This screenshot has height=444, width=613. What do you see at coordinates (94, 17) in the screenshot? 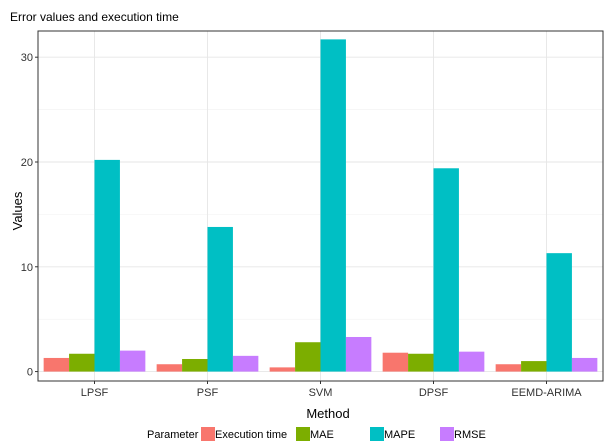
I see `chart-title: Error values and execution time` at bounding box center [94, 17].